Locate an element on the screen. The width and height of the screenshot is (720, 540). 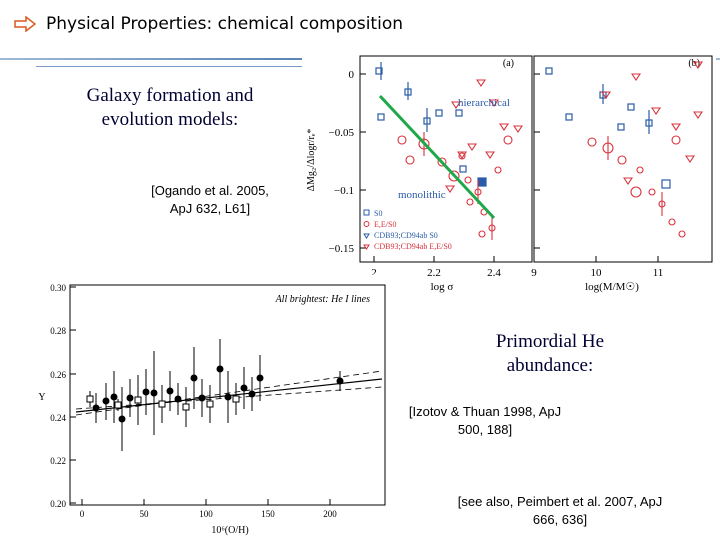
galaxy-models-text: Galaxy formation and evolution models: is located at coordinates (170, 107).